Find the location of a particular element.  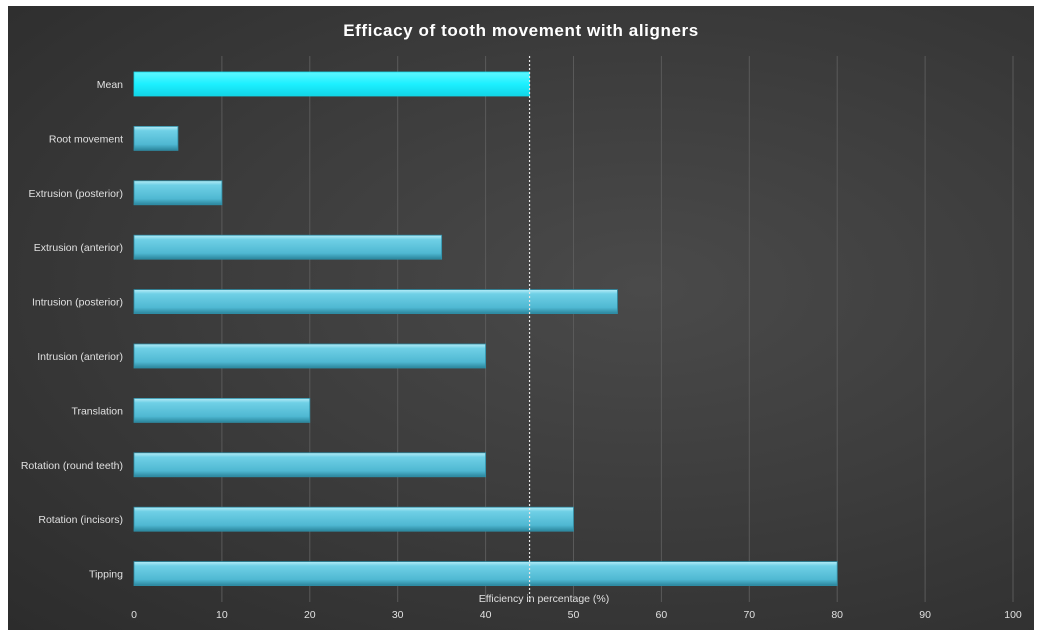

category-label: Intrusion (anterior) is located at coordinates (80, 357).